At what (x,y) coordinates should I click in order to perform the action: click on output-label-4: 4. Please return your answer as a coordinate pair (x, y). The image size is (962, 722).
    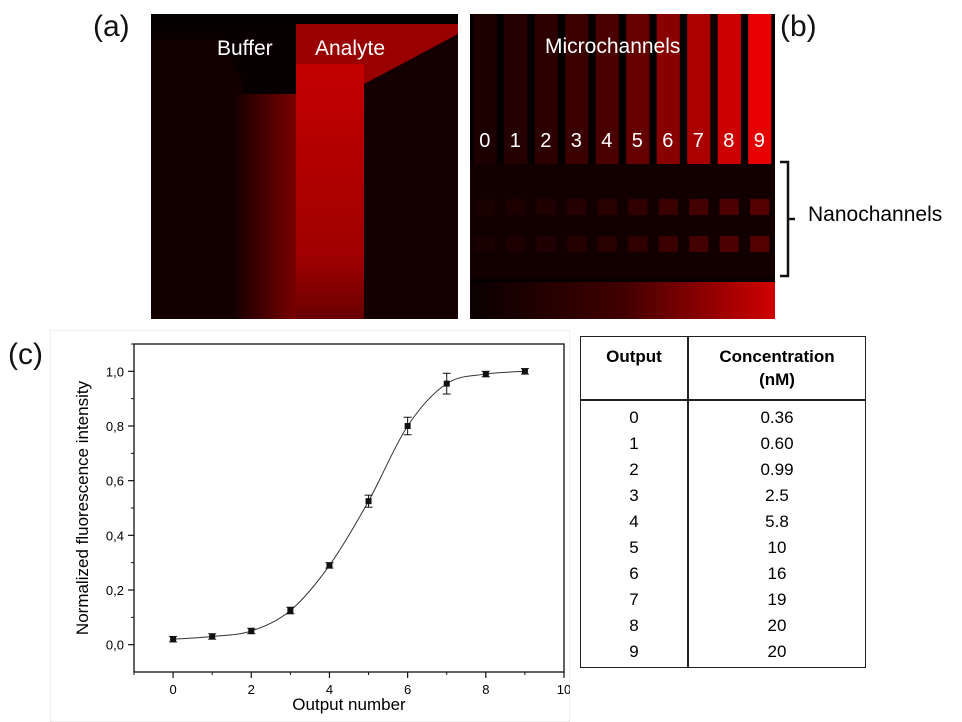
    Looking at the image, I should click on (607, 141).